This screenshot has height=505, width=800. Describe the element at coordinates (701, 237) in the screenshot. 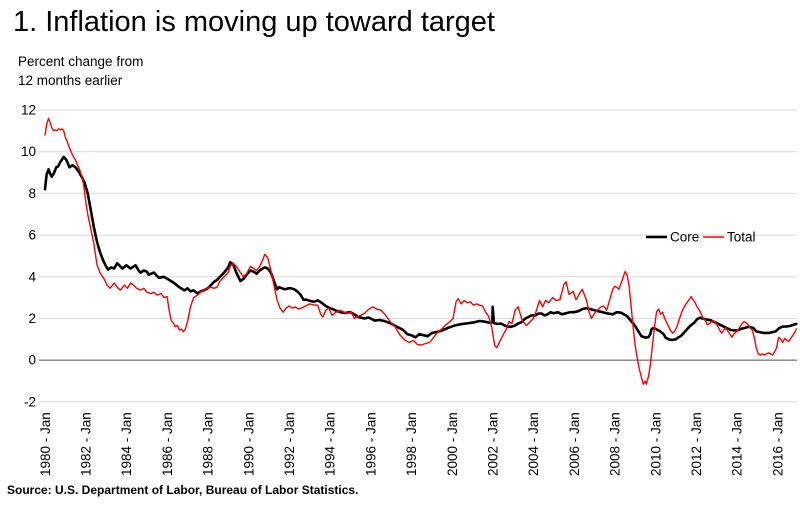

I see `legend: Core Total` at that location.